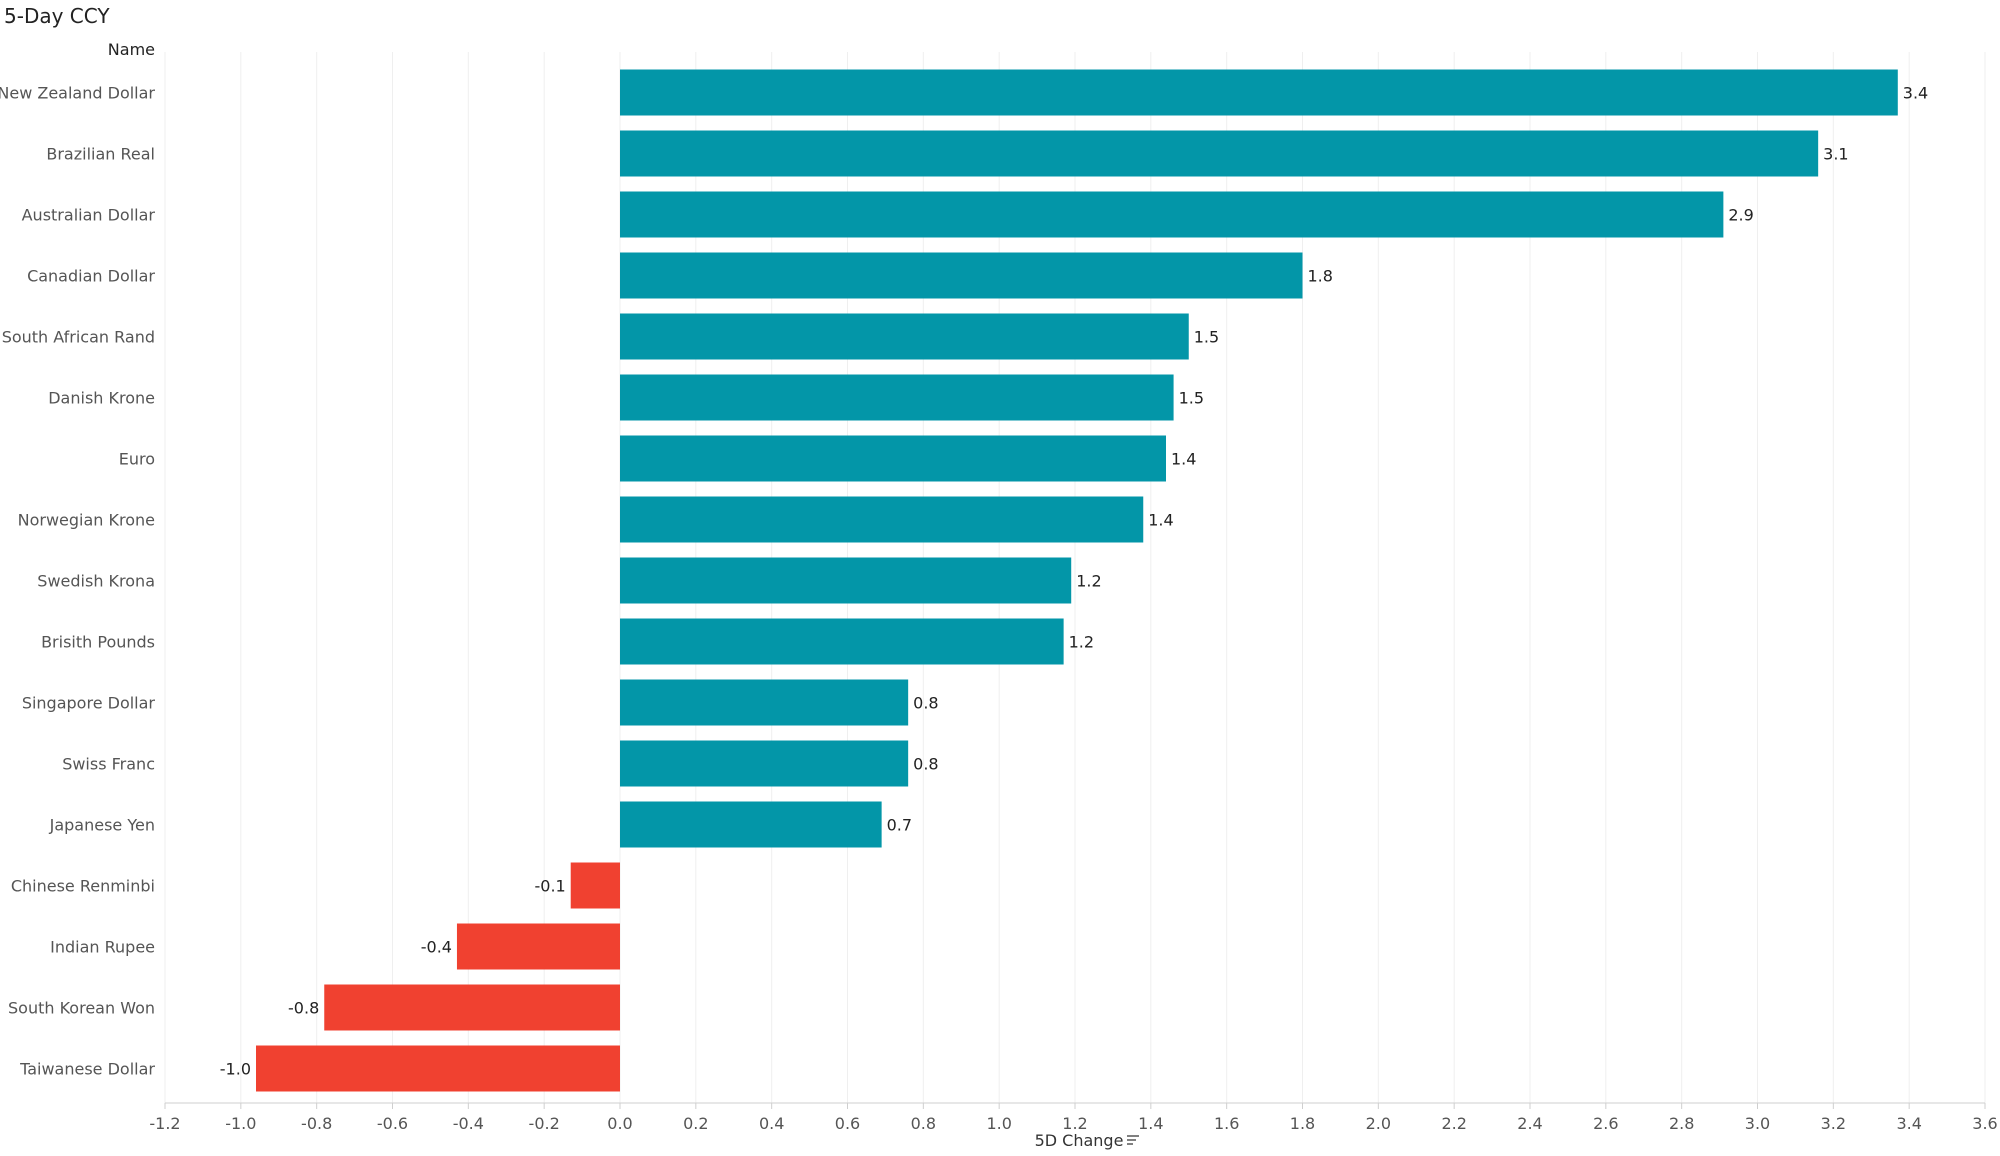 This screenshot has width=2000, height=1156. I want to click on x-tick-label: 3.0, so click(1757, 1123).